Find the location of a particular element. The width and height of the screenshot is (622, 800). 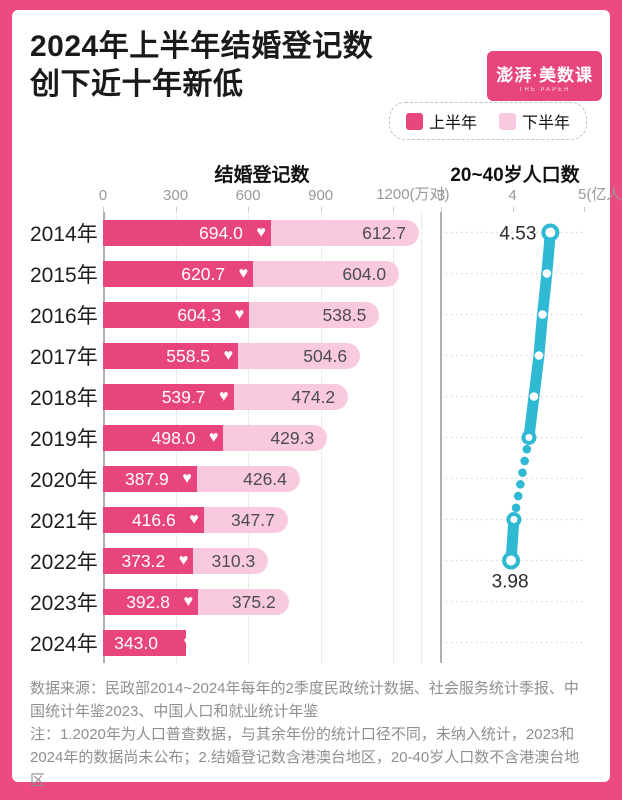

first-half-bar: 387.9 ♥ is located at coordinates (150, 478).